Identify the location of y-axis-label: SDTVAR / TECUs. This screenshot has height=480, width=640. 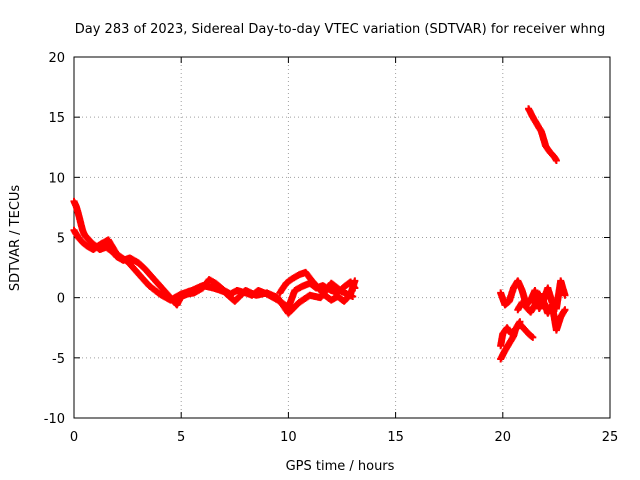
(15, 238).